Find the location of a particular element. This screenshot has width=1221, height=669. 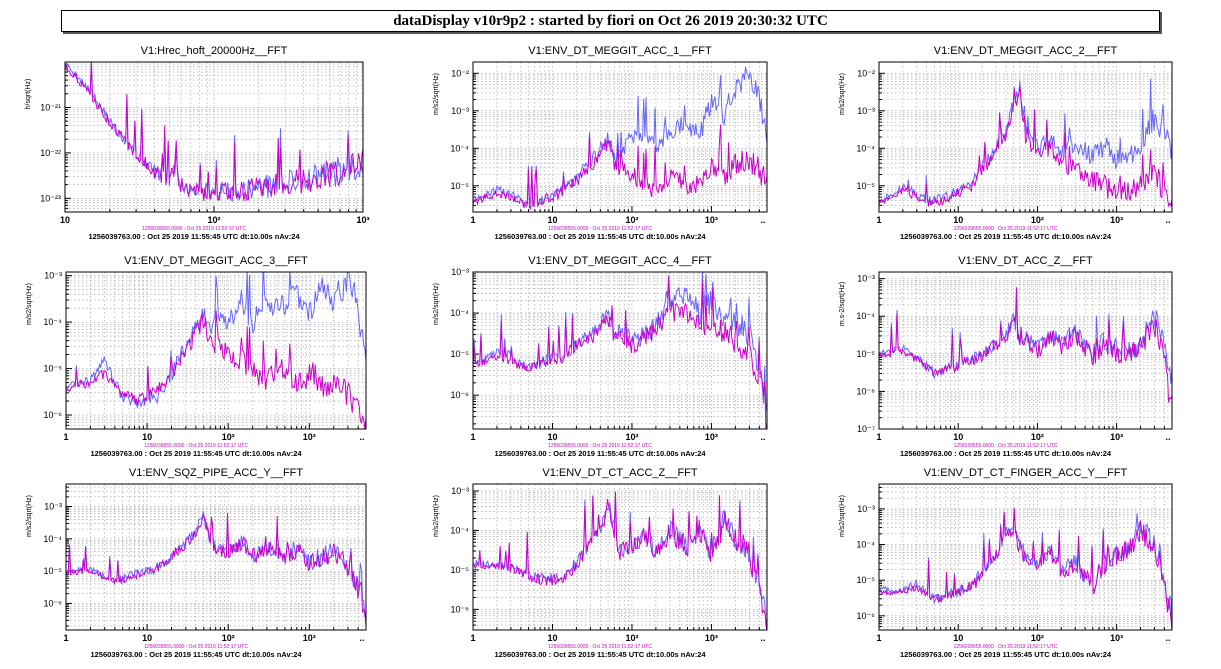

reference-trace is located at coordinates (216, 340).